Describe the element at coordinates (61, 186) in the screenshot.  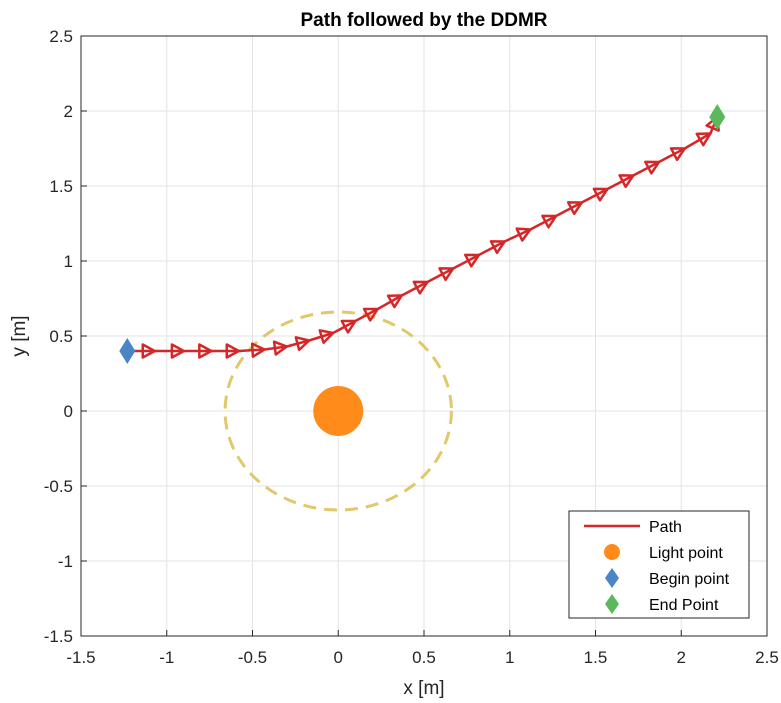
I see `y-tick-label: 1.5` at that location.